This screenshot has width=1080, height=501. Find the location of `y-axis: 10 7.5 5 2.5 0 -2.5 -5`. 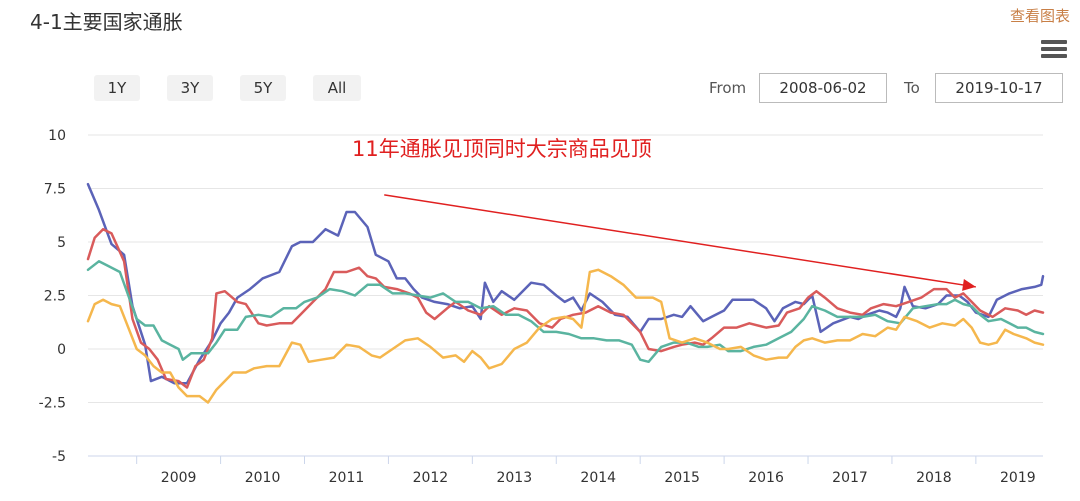

y-axis: 10 7.5 5 2.5 0 -2.5 -5 is located at coordinates (52, 296).